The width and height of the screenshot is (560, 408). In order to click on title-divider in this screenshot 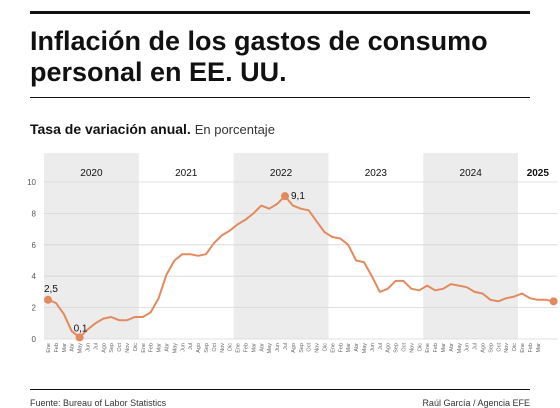, I will do `click(280, 97)`.